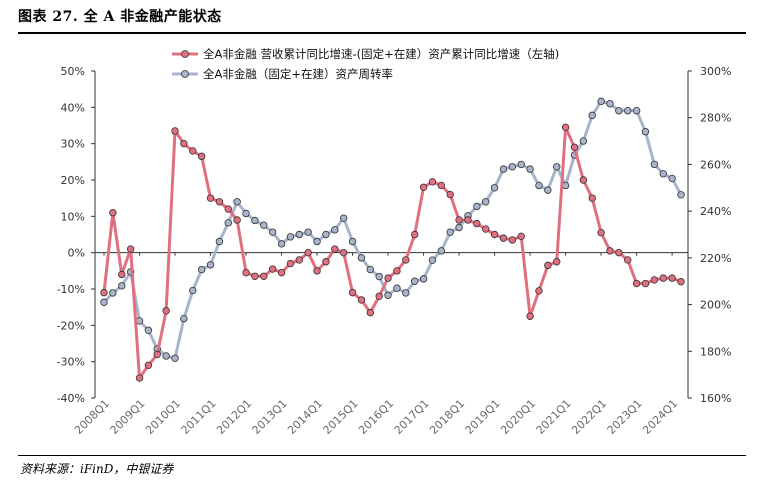 This screenshot has width=758, height=483. I want to click on figure-title: 图表 27. 全 A 非金融产能状态, so click(120, 17).